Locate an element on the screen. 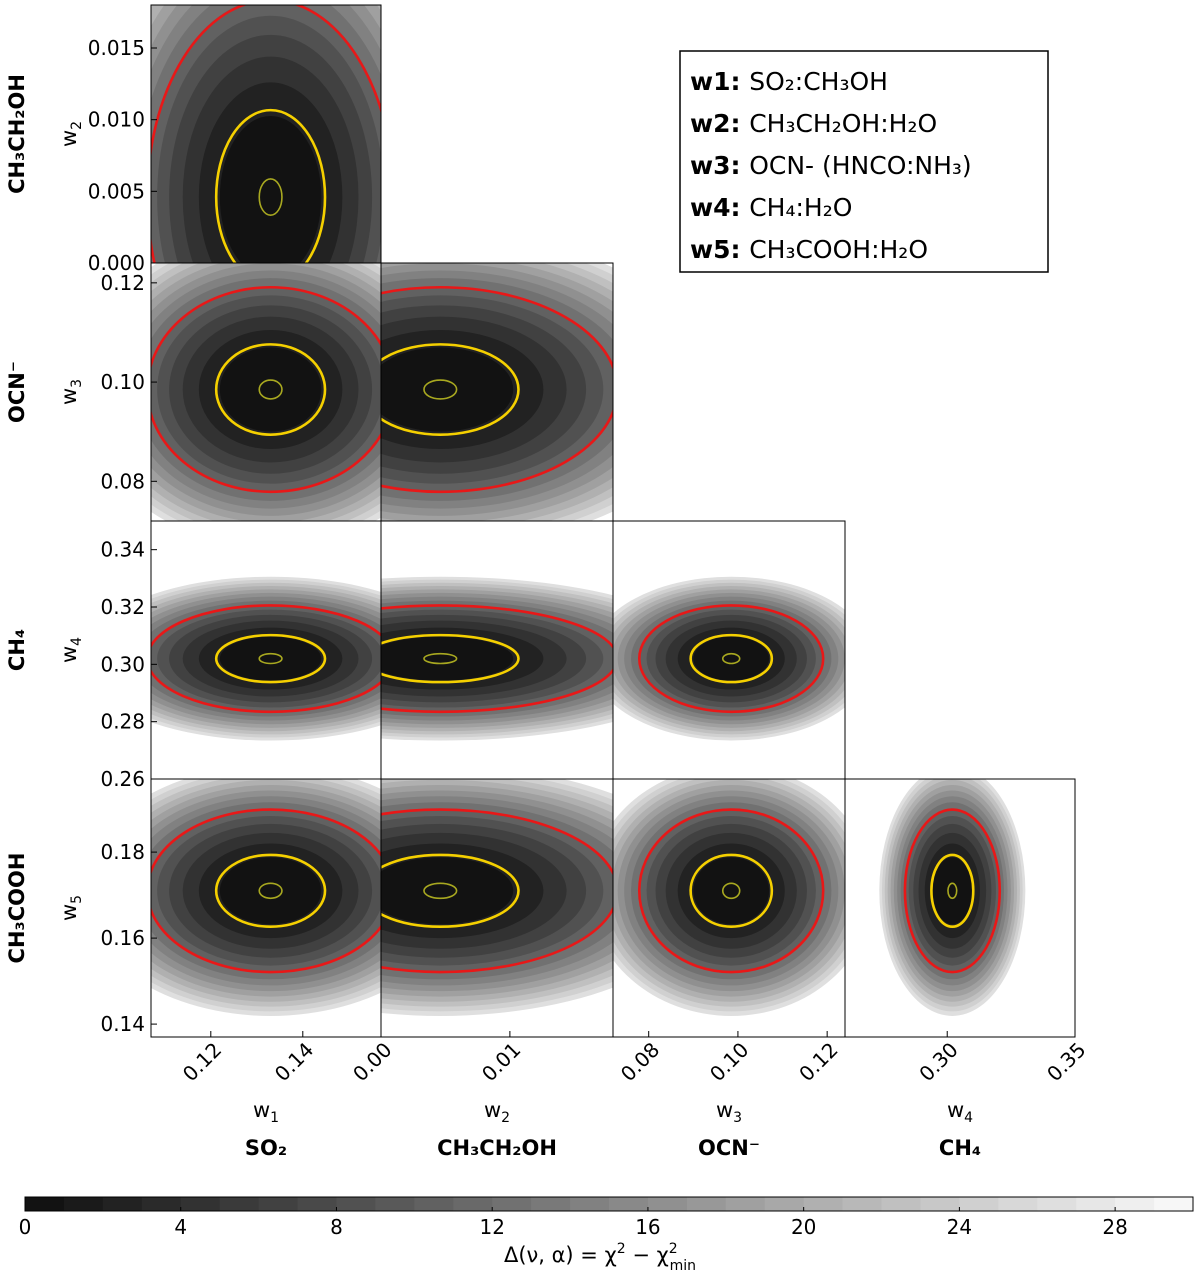 The image size is (1200, 1277). legend-item: w4: CH₄:H₂O is located at coordinates (771, 207).